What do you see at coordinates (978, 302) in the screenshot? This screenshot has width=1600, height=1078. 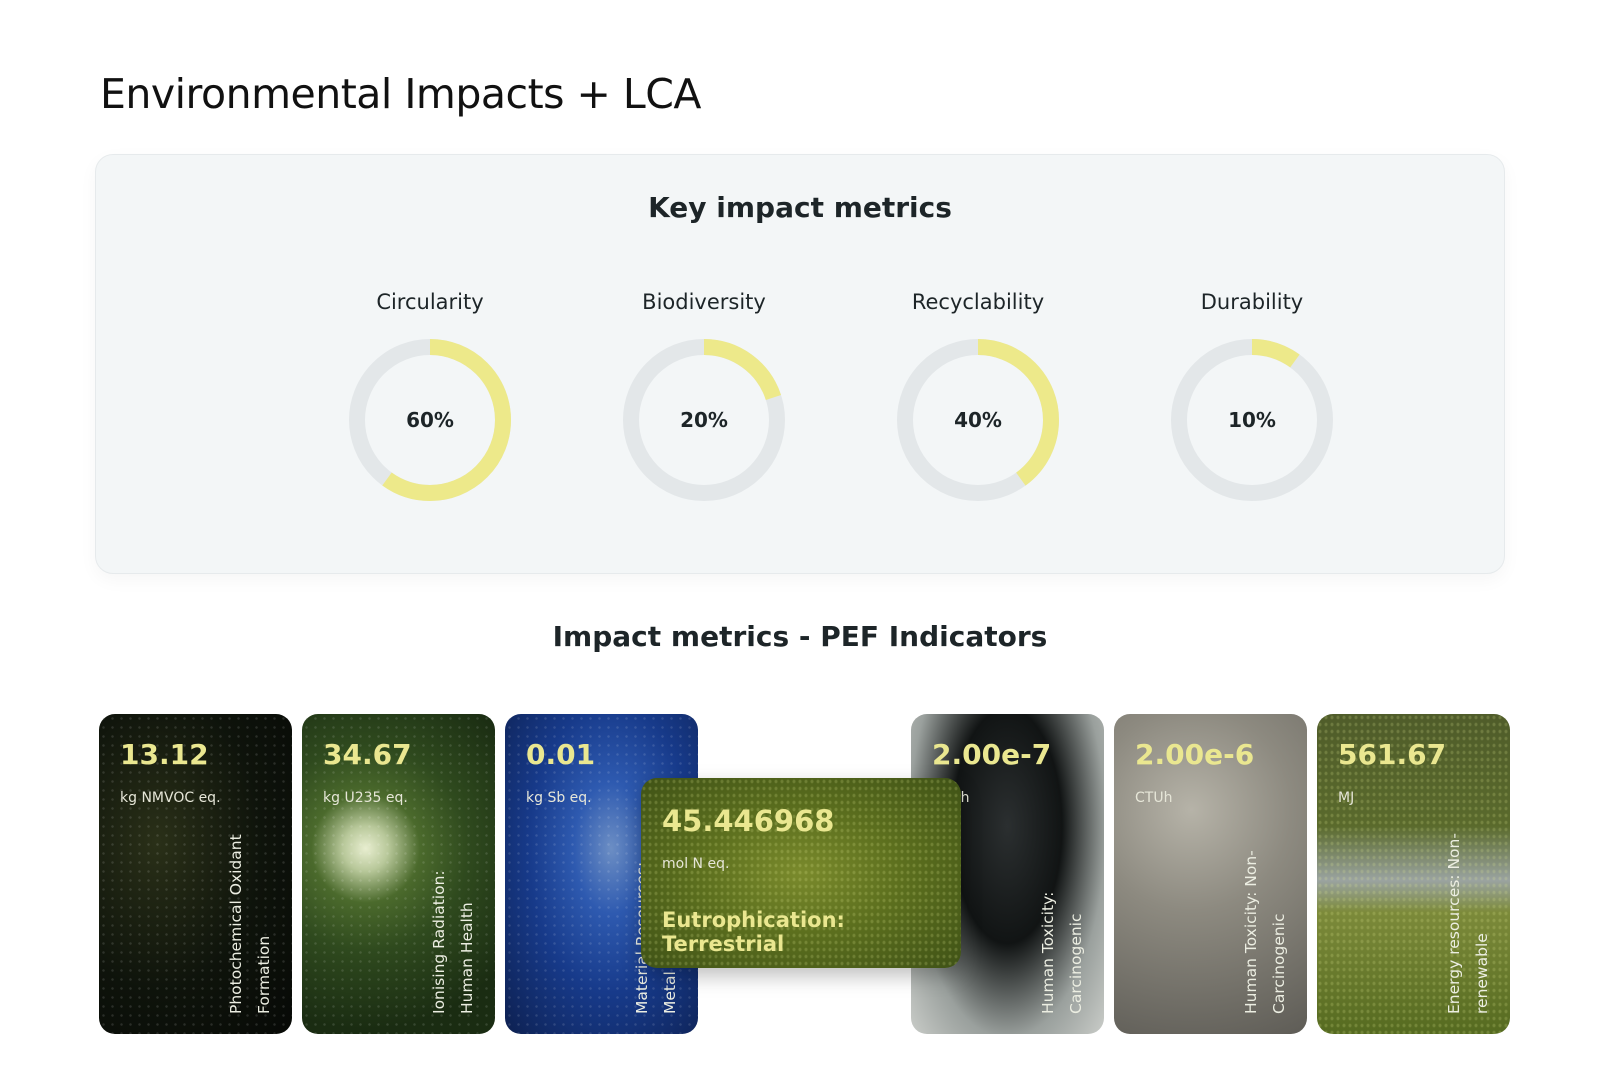 I see `gauge-label: Recyclability` at bounding box center [978, 302].